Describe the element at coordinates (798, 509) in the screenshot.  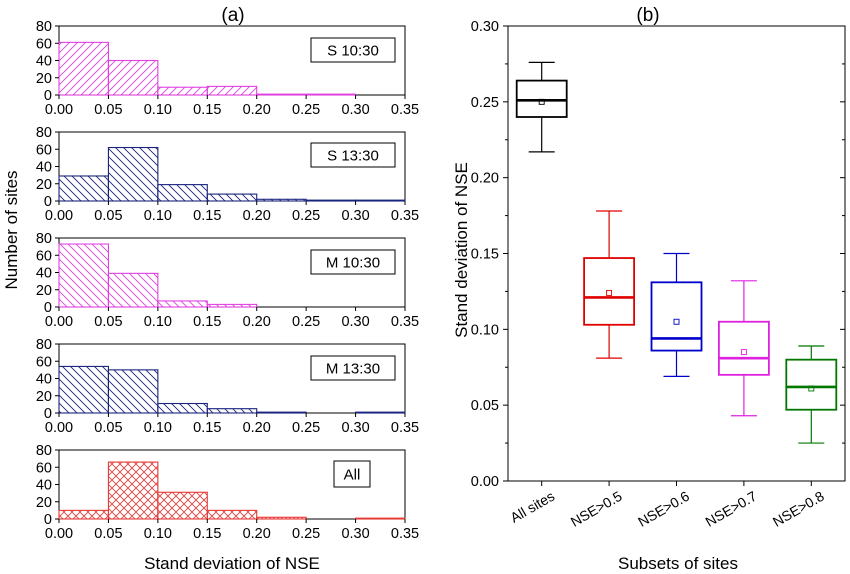
I see `category-label: NSE>0.8` at that location.